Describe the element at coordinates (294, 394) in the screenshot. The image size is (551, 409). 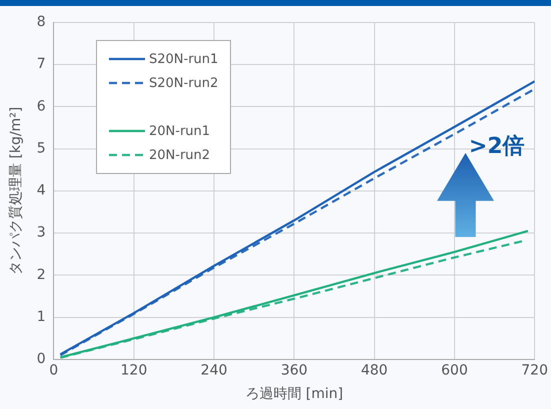
I see `x-axis-title: ろ過時間 [min]` at that location.